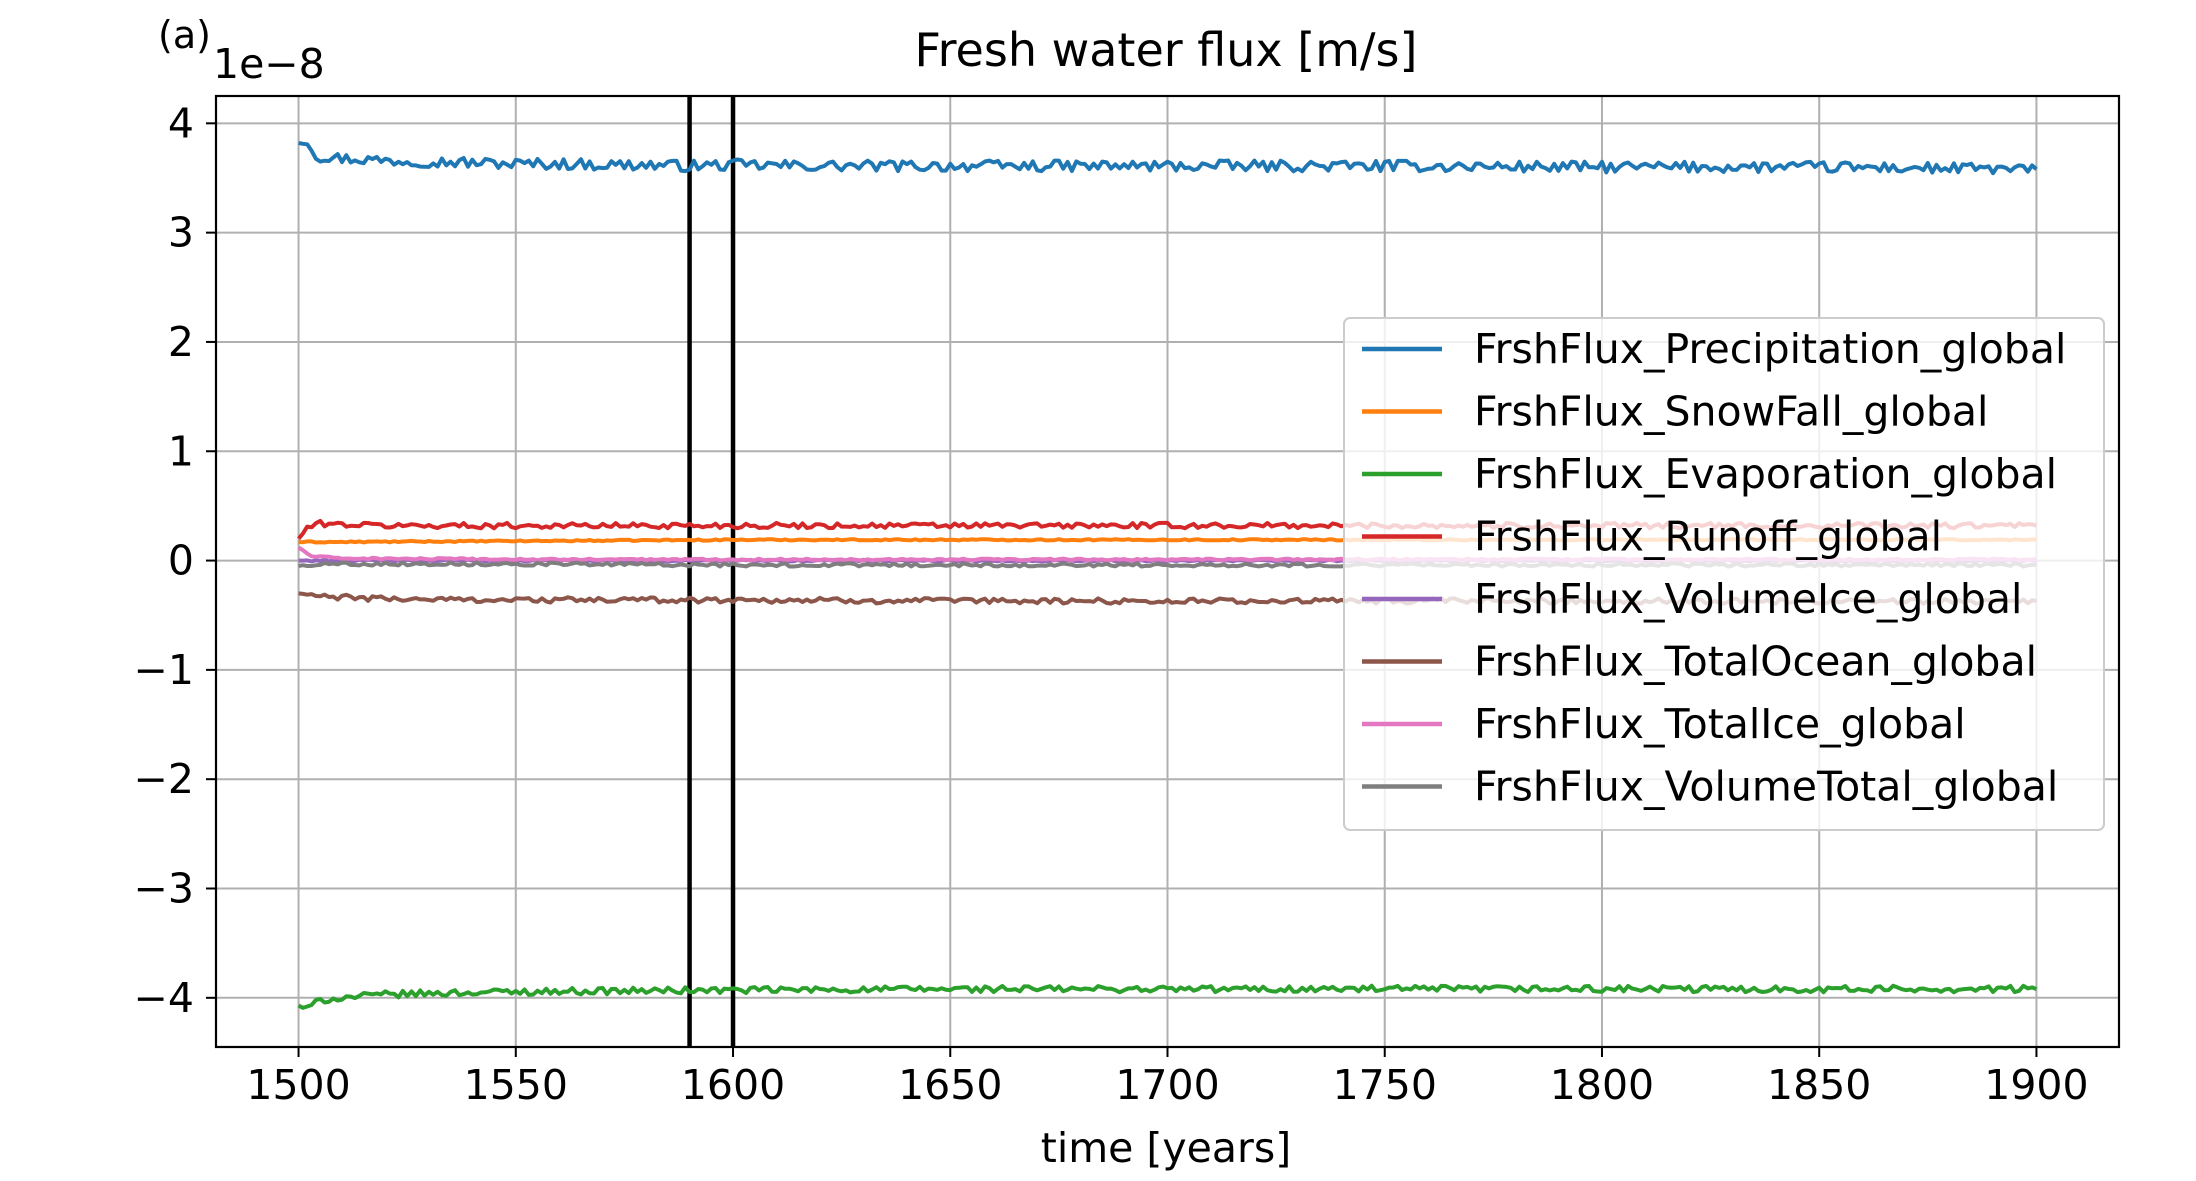  Describe the element at coordinates (1385, 1085) in the screenshot. I see `x-tick-label: 1750` at that location.